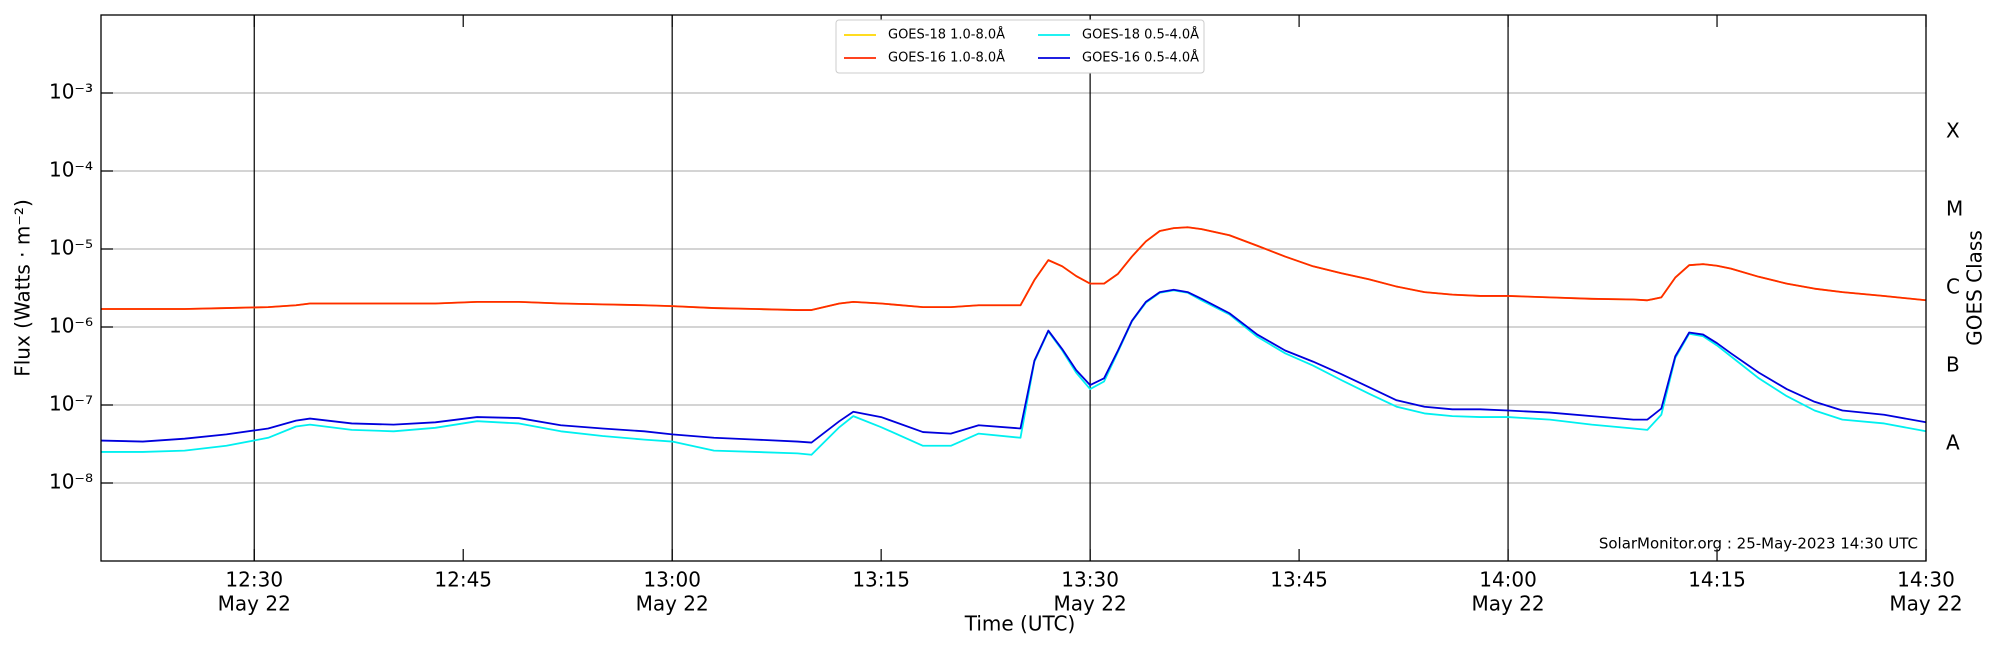 Image resolution: width=2000 pixels, height=650 pixels. What do you see at coordinates (1953, 287) in the screenshot?
I see `y2-tick-label: C` at bounding box center [1953, 287].